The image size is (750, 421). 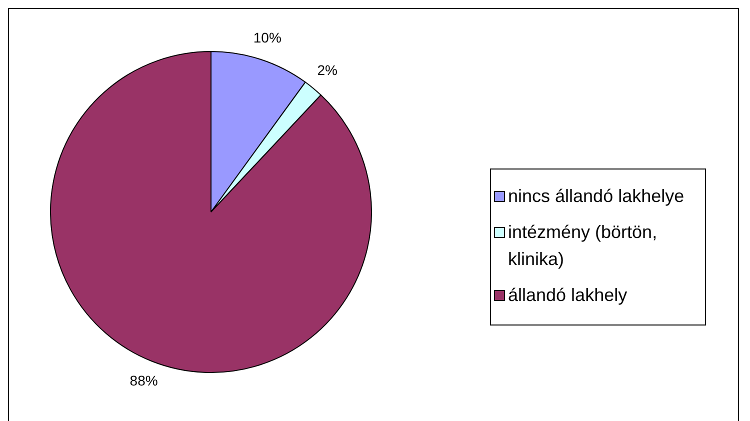 I want to click on data-label: 88%, so click(x=144, y=380).